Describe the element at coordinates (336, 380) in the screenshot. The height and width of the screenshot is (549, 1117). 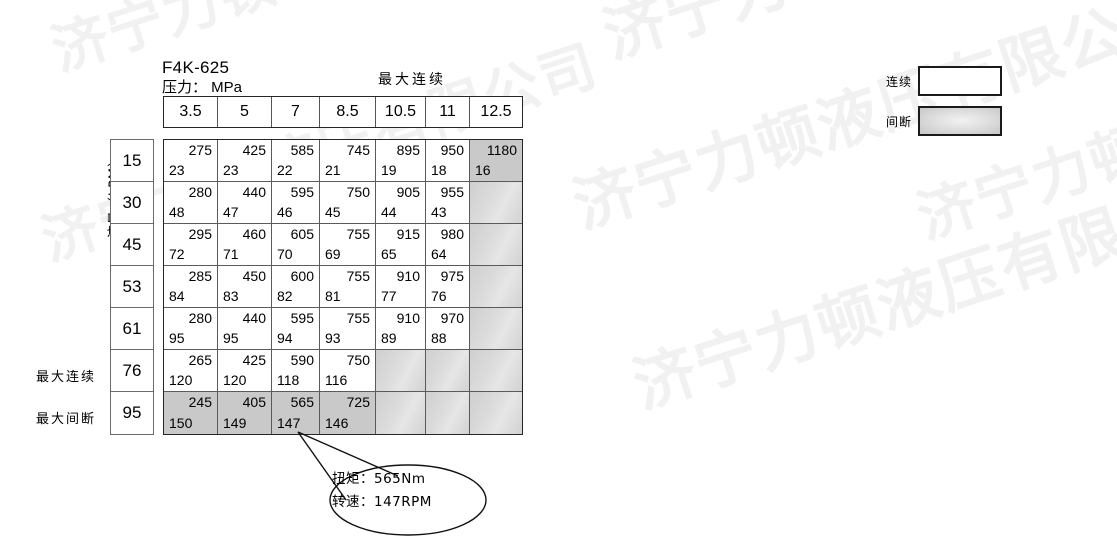
I see `cell-speed-value: 116` at that location.